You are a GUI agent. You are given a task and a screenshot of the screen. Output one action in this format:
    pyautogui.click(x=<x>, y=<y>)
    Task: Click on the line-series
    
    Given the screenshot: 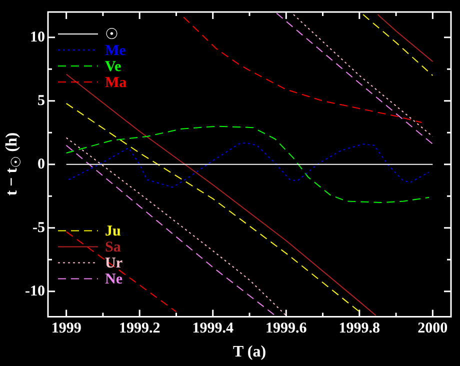 What is the action you would take?
    pyautogui.click(x=249, y=165)
    